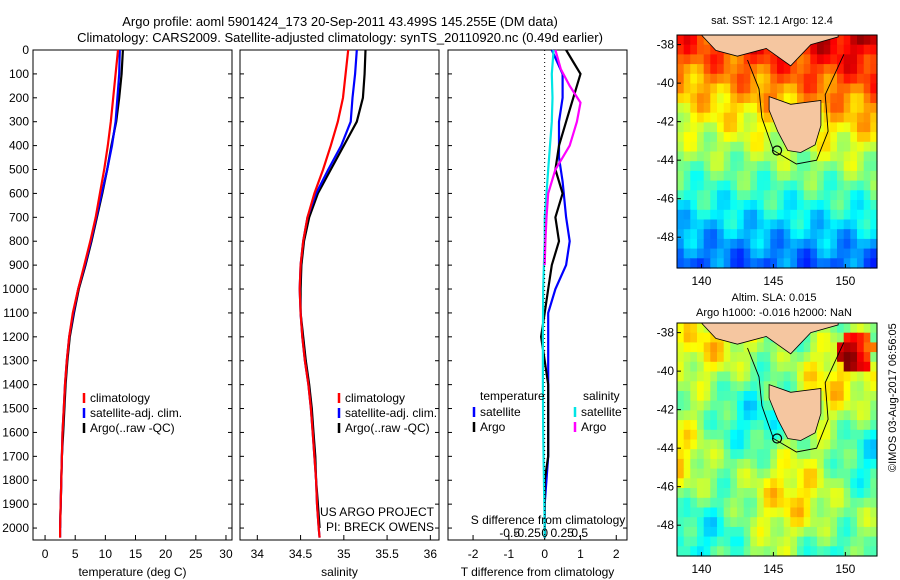  What do you see at coordinates (15, 385) in the screenshot?
I see `temperature-ytick-label: 1400` at bounding box center [15, 385].